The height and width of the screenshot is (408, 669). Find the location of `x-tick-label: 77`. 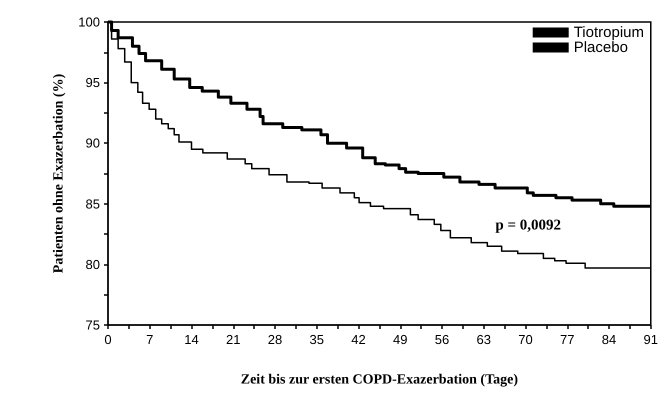

x-tick-label: 77 is located at coordinates (567, 339).